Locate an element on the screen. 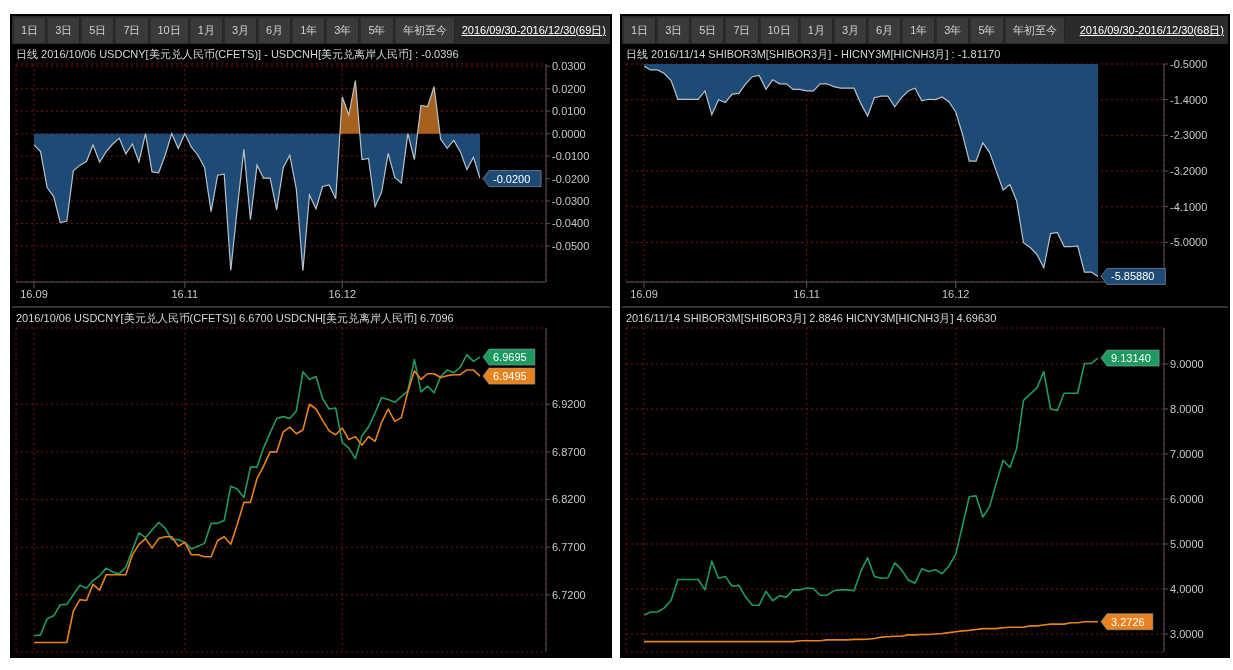 Image resolution: width=1233 pixels, height=670 pixels. y-tick-label: -0.0300 is located at coordinates (571, 201).